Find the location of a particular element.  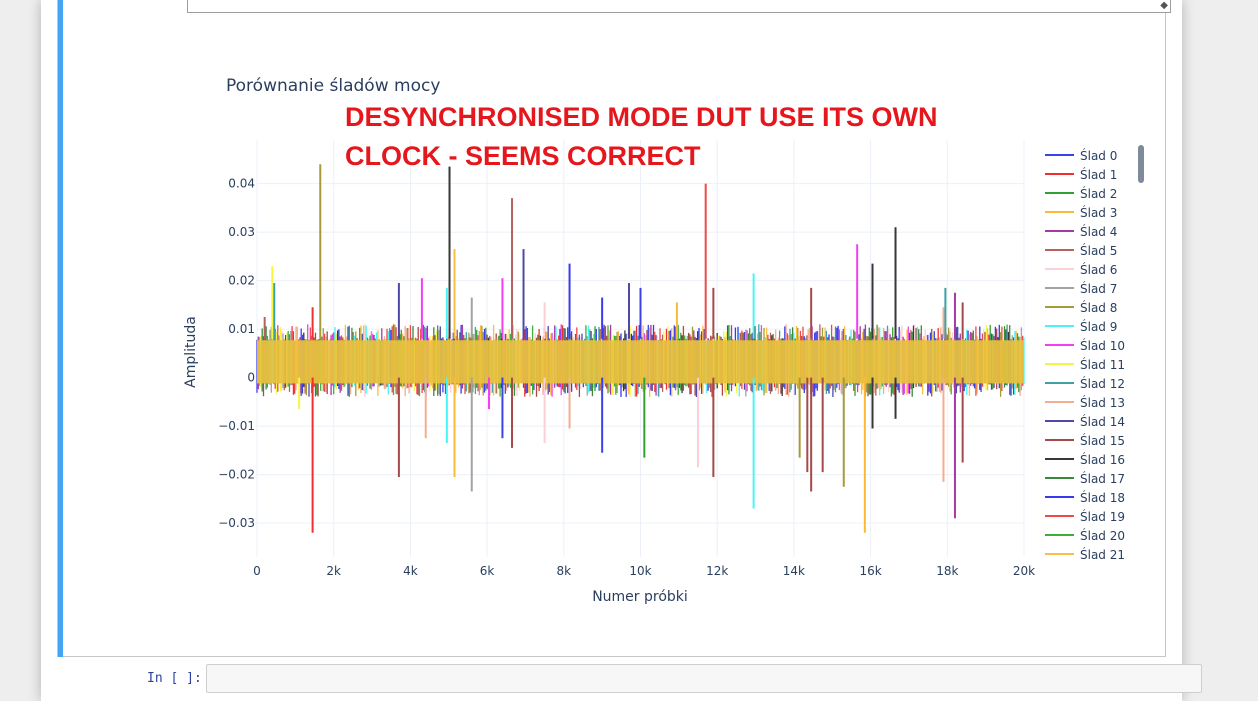

legend-item: Ślad 2 is located at coordinates (1081, 193).